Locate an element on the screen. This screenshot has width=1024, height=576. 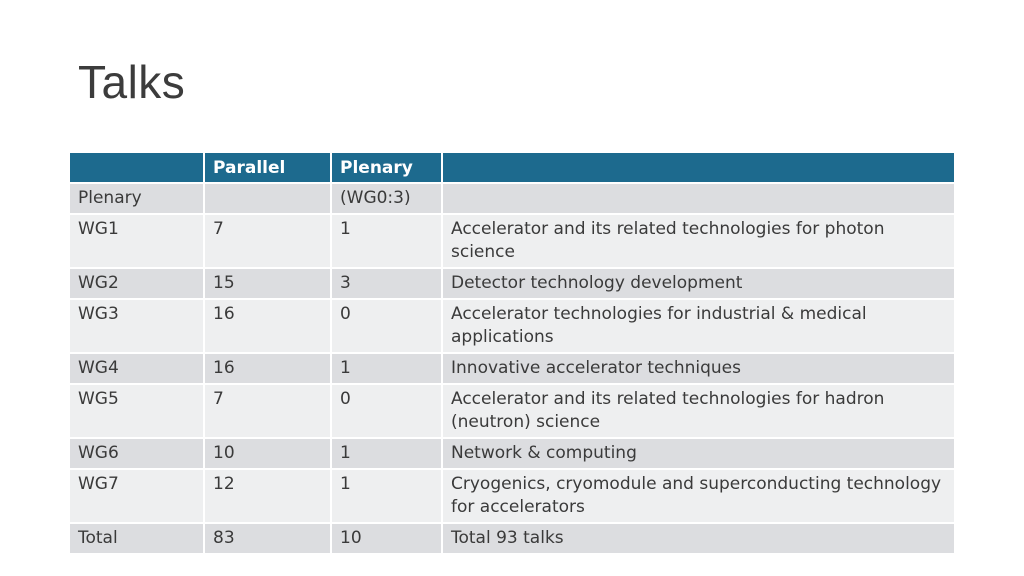
cell-group: Total is located at coordinates (137, 539).